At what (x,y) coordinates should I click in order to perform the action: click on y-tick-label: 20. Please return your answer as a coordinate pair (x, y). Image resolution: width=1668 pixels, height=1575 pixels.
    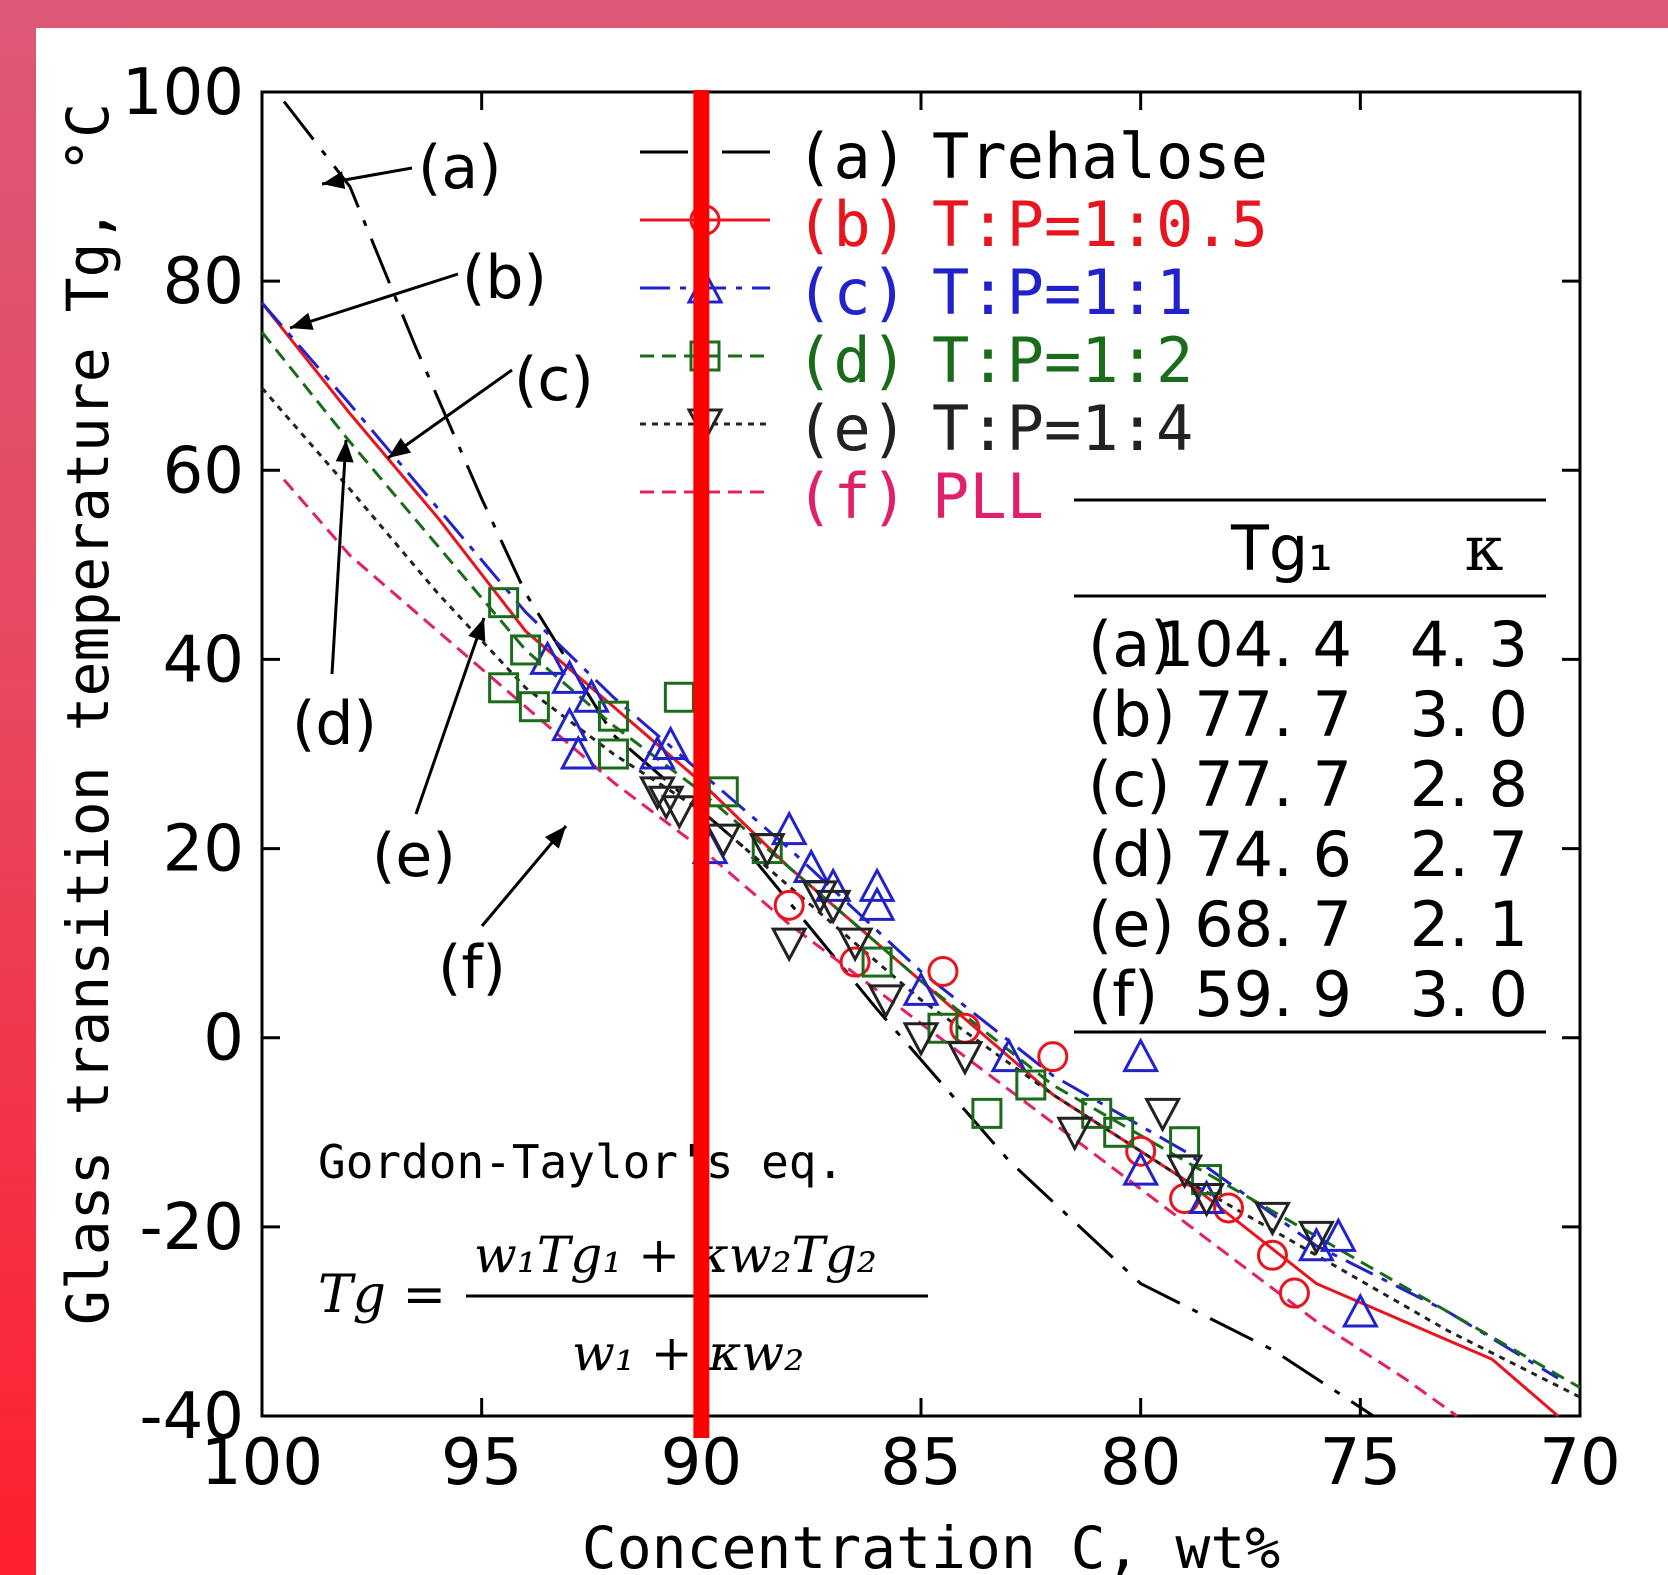
    Looking at the image, I should click on (203, 850).